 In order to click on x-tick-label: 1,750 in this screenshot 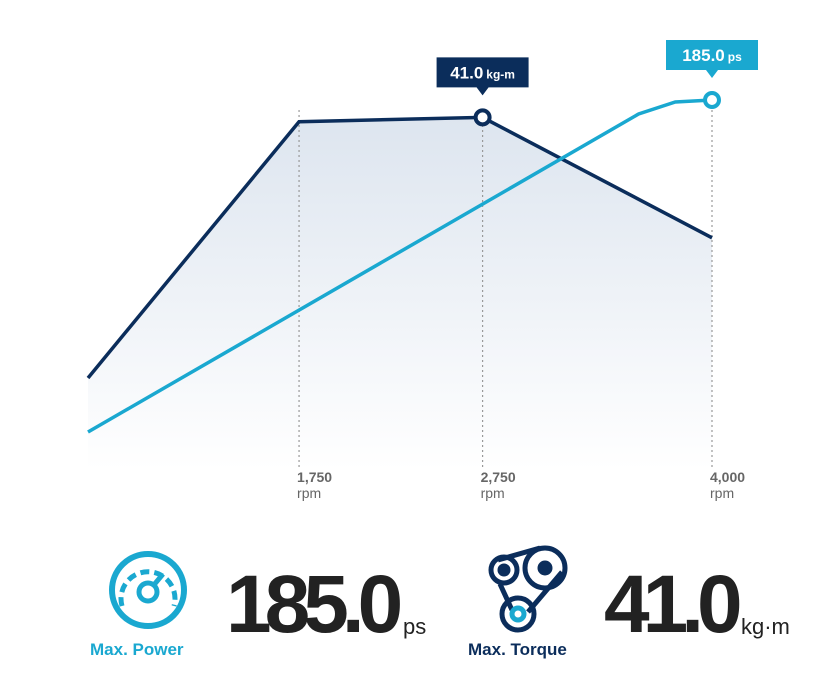, I will do `click(314, 477)`.